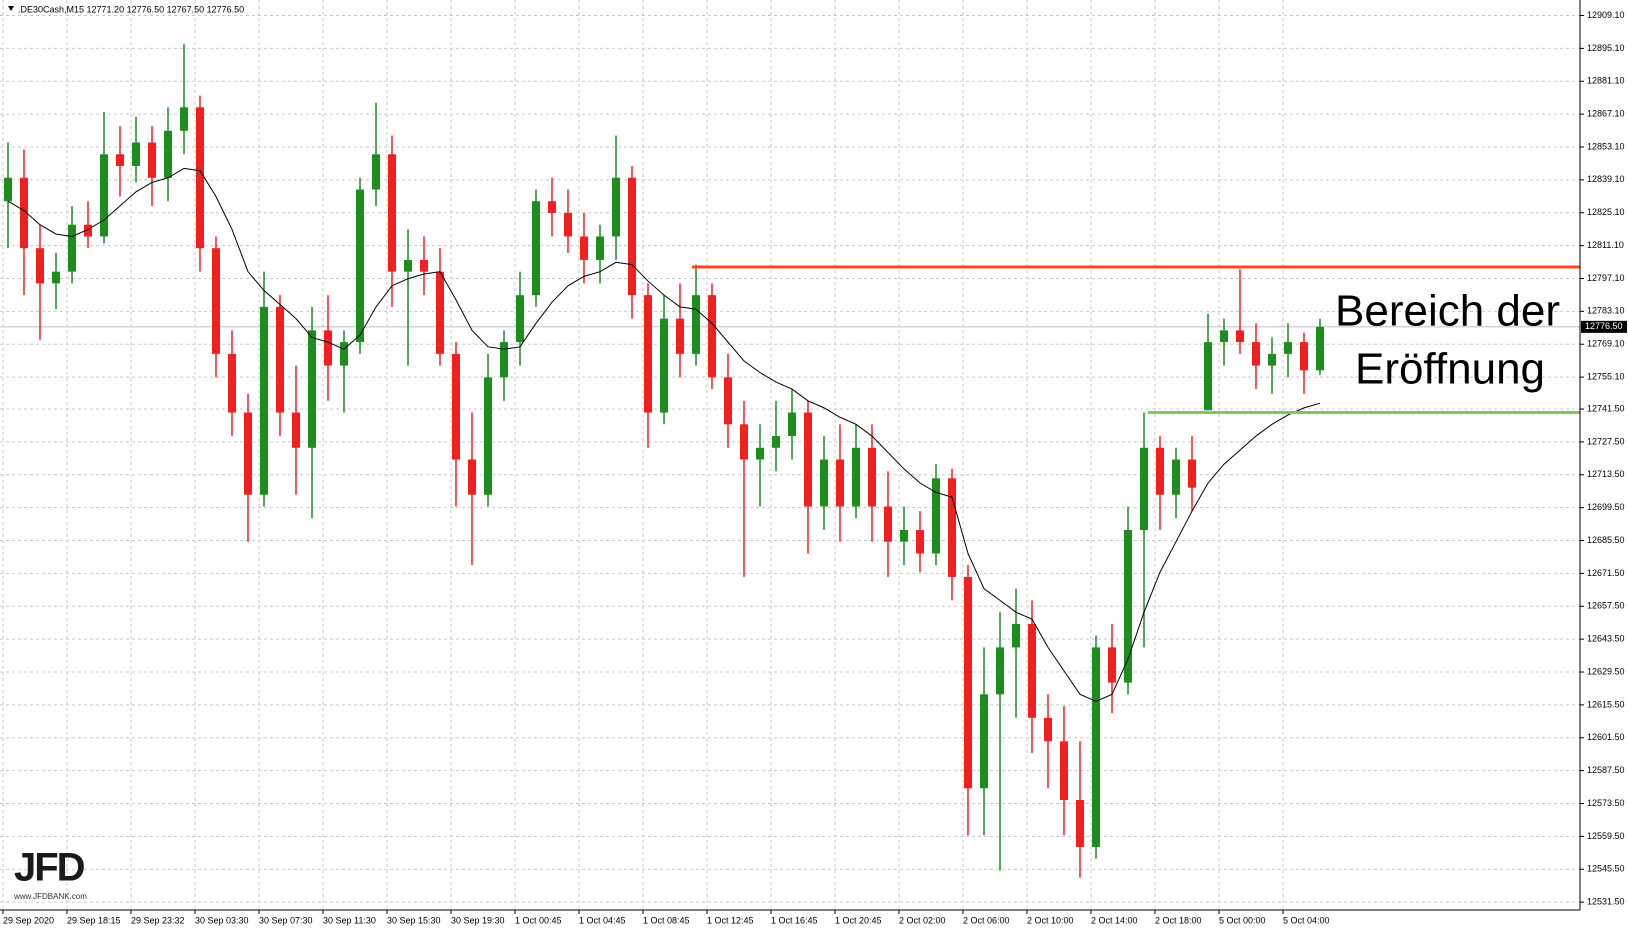 The width and height of the screenshot is (1628, 932). I want to click on y-tick-label: 12531.50, so click(1606, 902).